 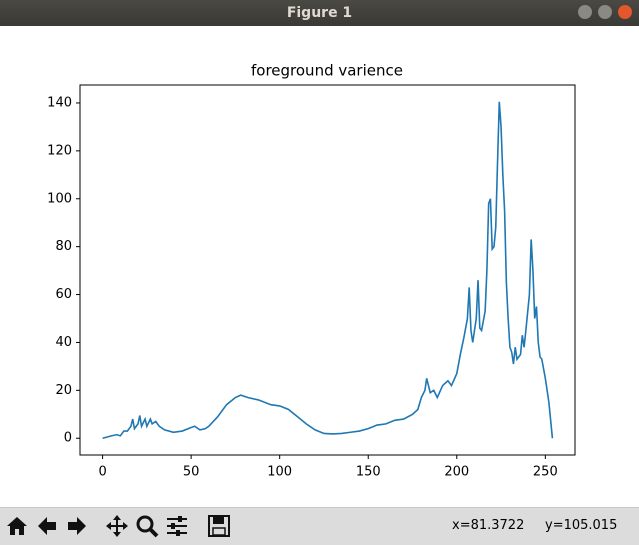 What do you see at coordinates (63, 246) in the screenshot?
I see `y-tick-label: 80` at bounding box center [63, 246].